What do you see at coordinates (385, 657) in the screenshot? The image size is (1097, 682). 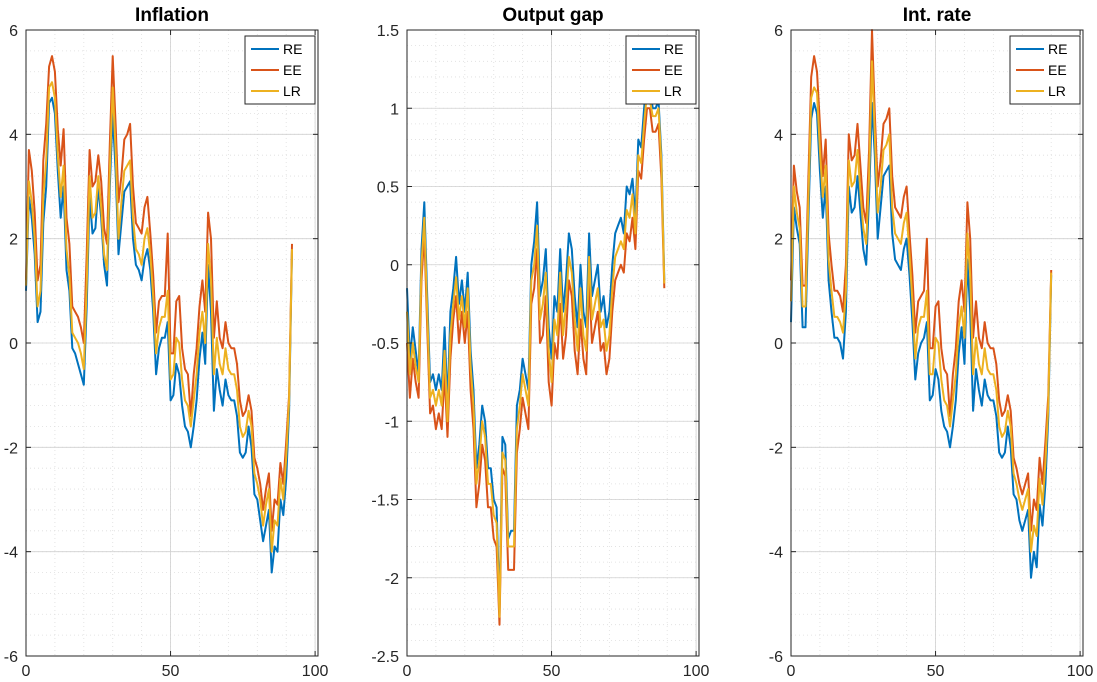 I see `y-tick-label: -2.5` at bounding box center [385, 657].